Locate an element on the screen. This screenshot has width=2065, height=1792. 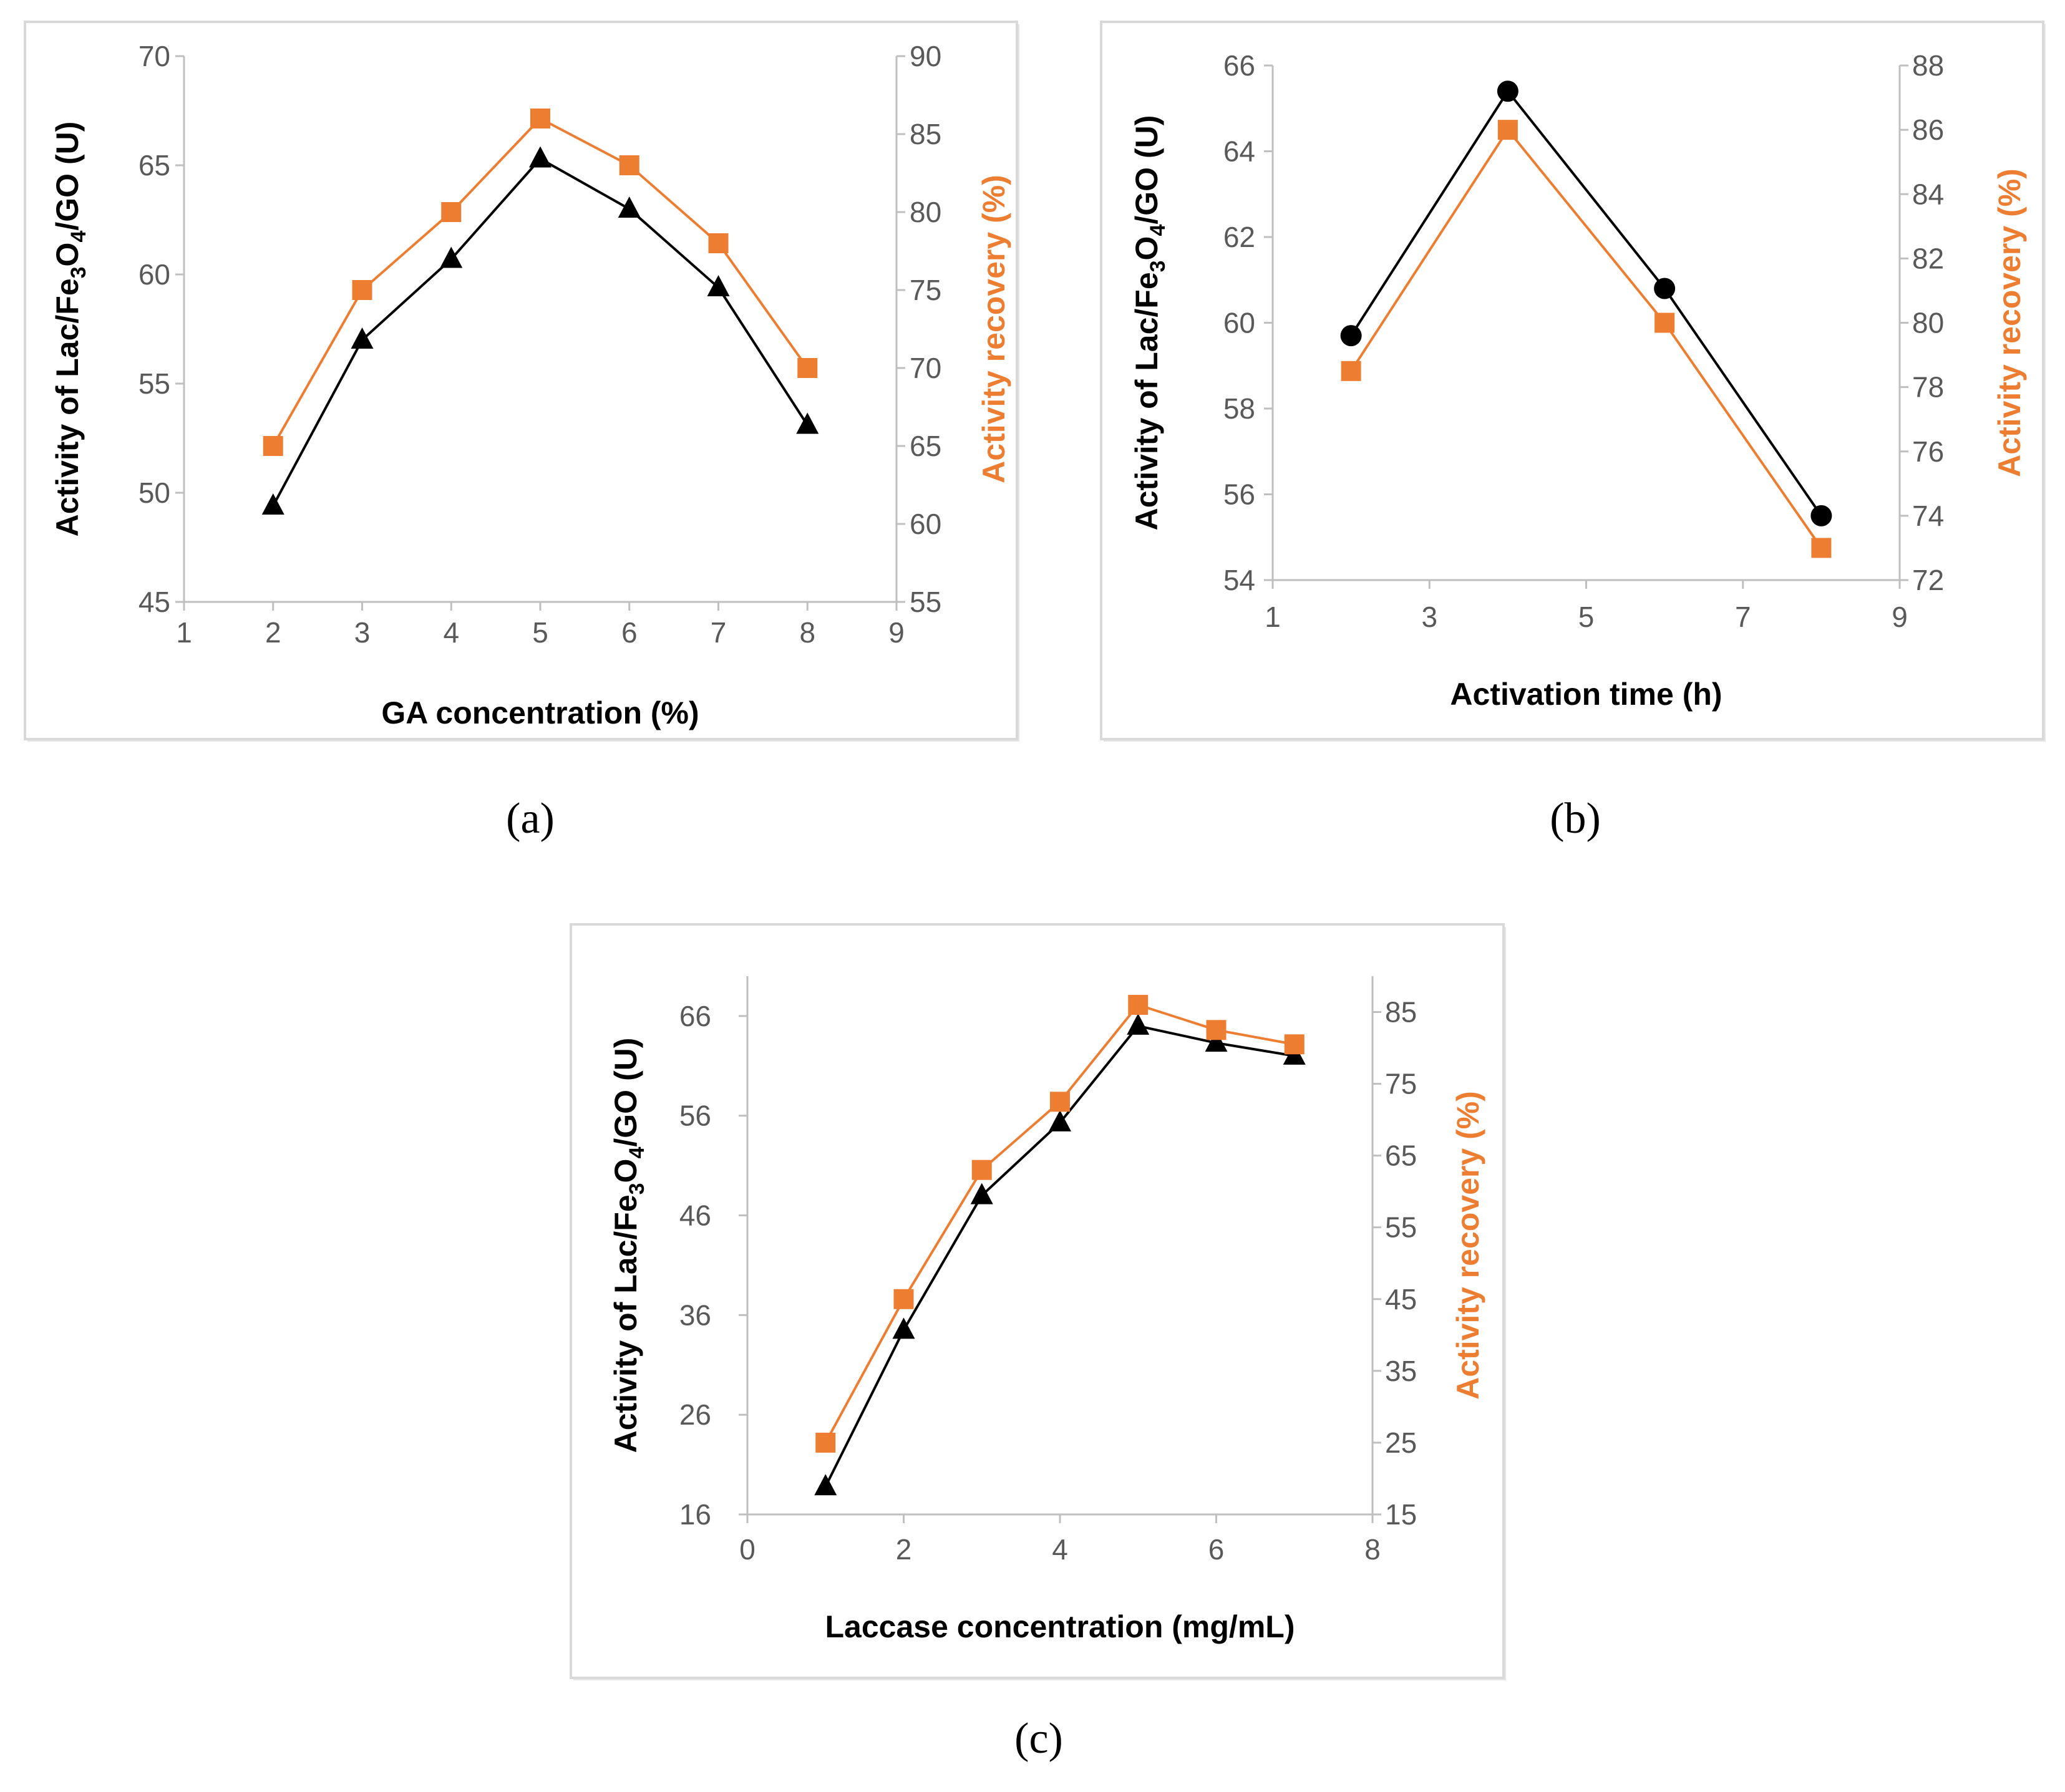
series-line-left is located at coordinates (1586, 303).